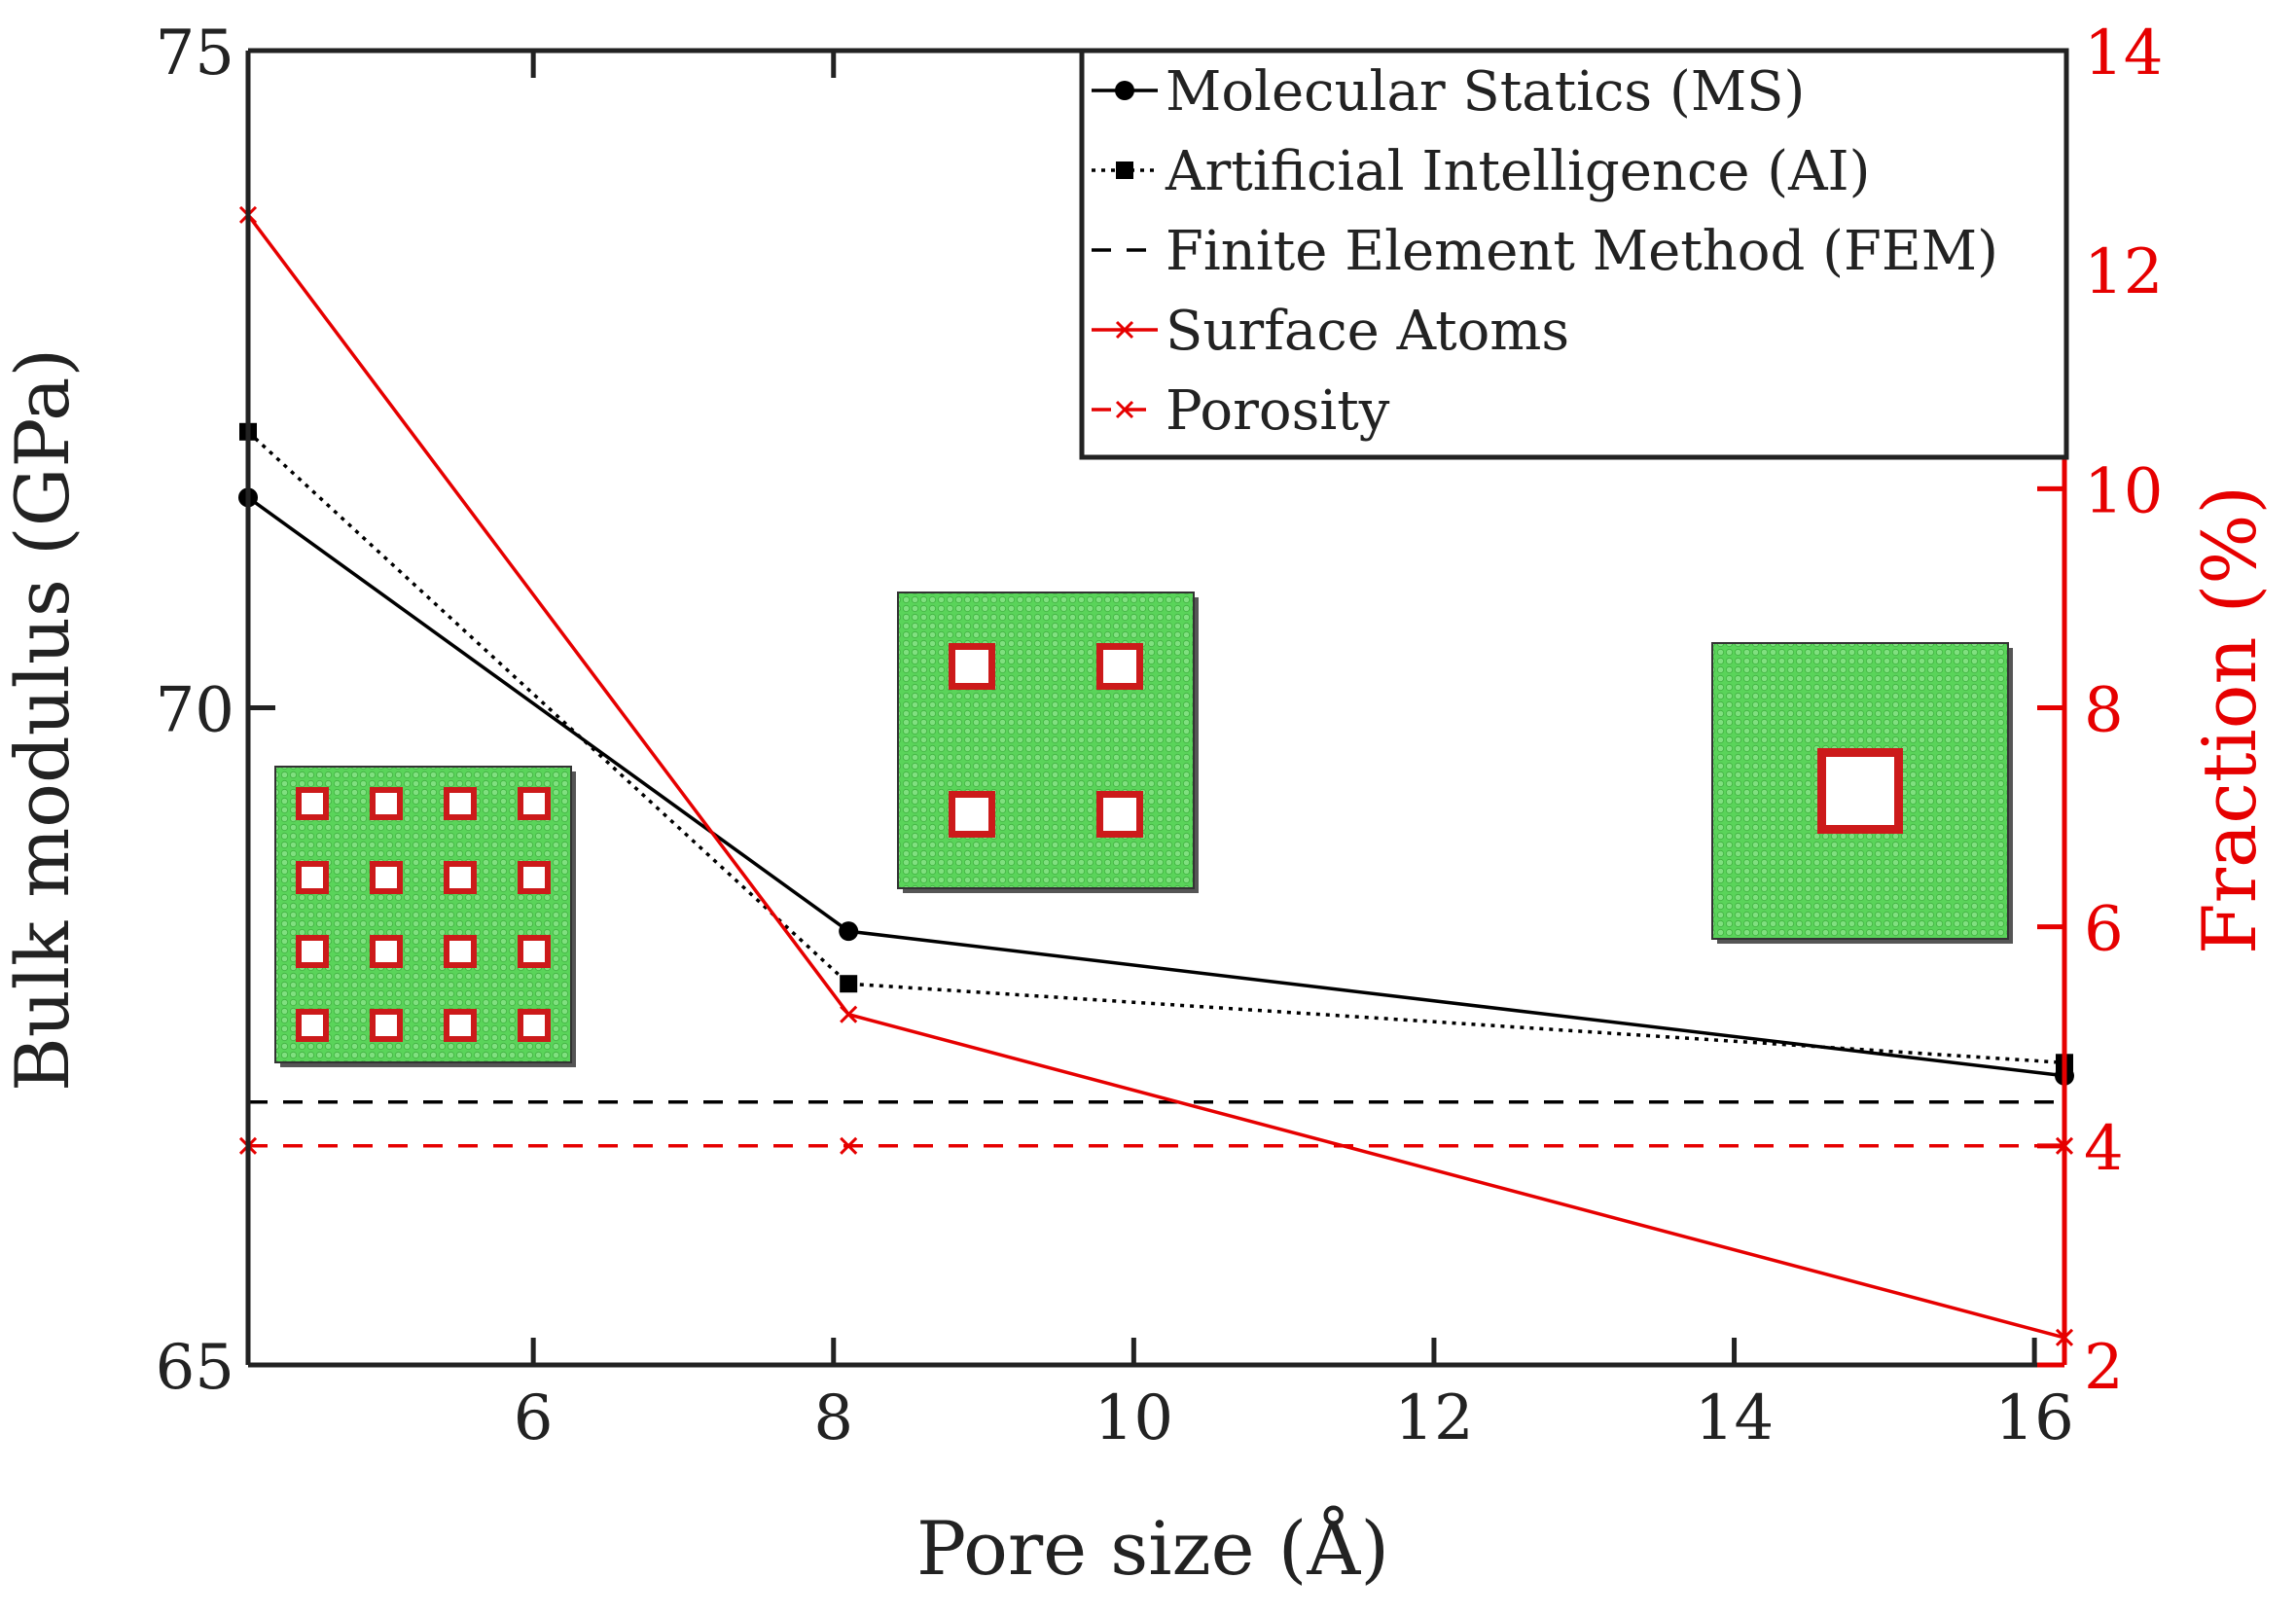 The width and height of the screenshot is (2296, 1614). I want to click on inset-atoms, so click(1046, 740).